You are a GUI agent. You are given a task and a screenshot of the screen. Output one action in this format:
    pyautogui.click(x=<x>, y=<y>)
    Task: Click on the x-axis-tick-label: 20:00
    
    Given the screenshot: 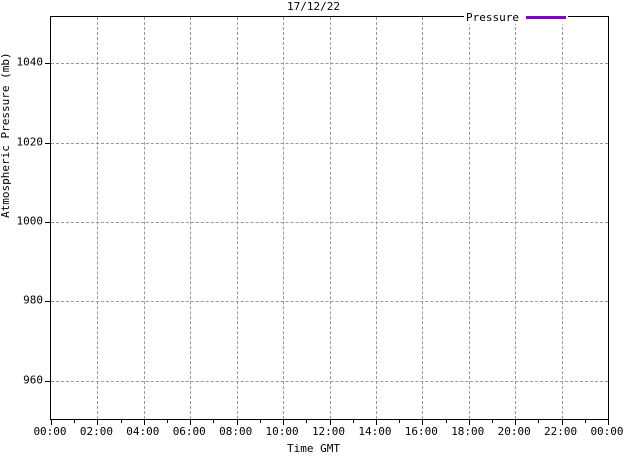 What is the action you would take?
    pyautogui.click(x=514, y=431)
    